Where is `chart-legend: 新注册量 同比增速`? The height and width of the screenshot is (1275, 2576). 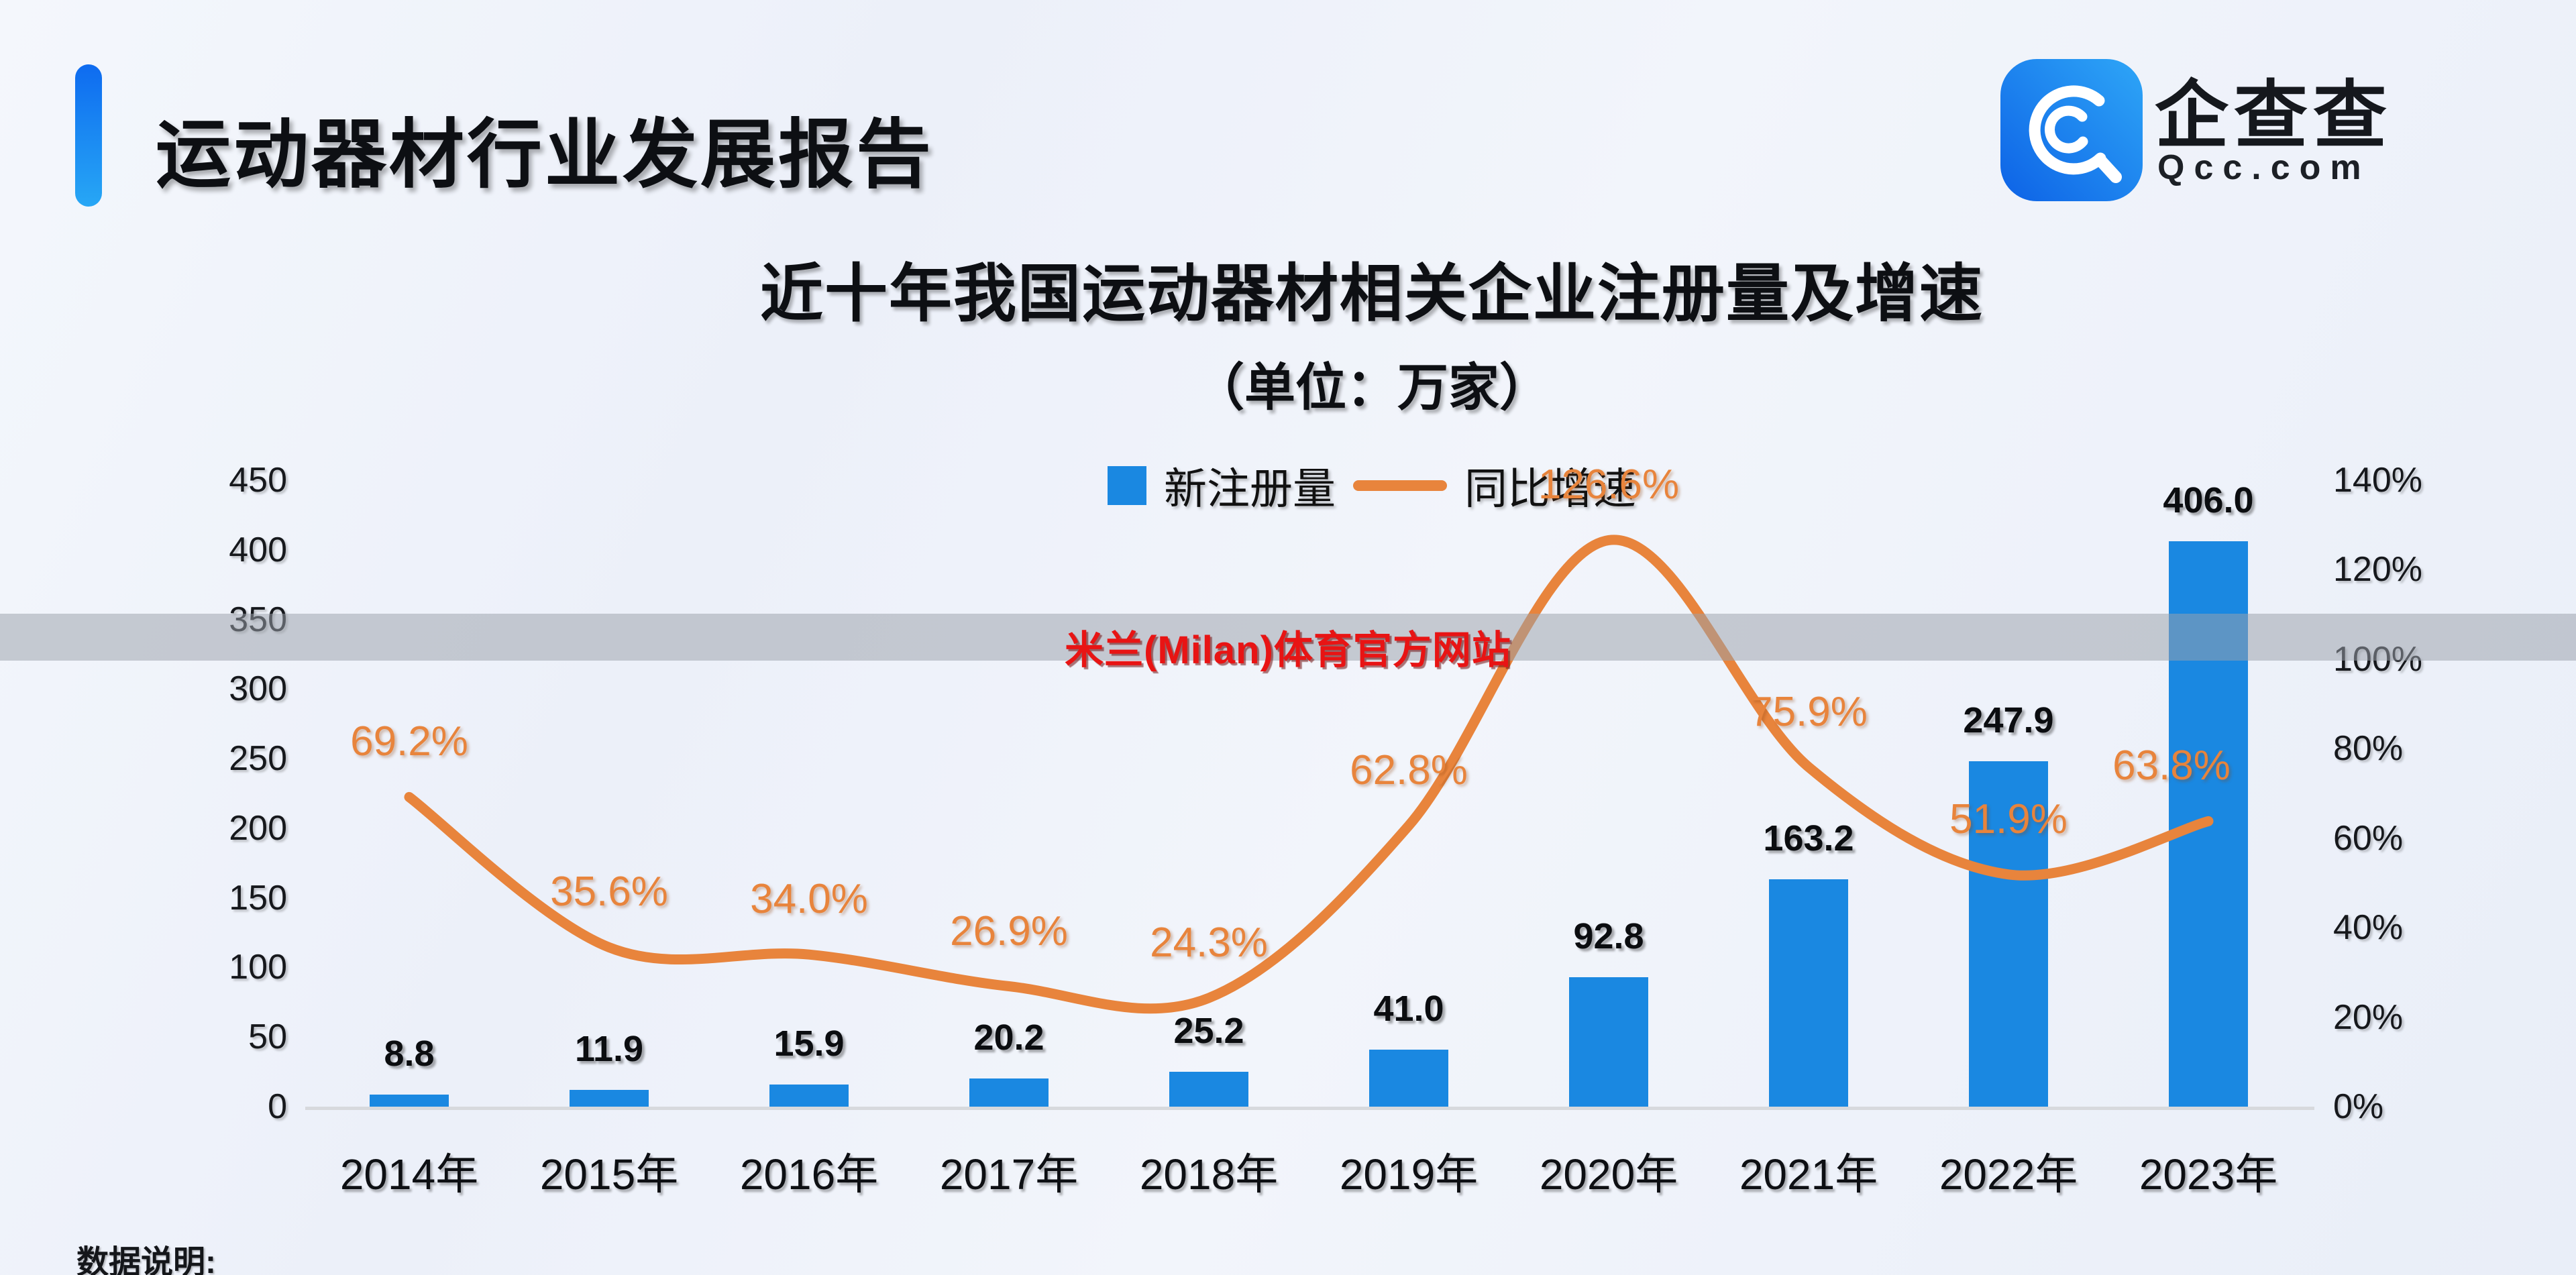
chart-legend: 新注册量 同比增速 is located at coordinates (1372, 485).